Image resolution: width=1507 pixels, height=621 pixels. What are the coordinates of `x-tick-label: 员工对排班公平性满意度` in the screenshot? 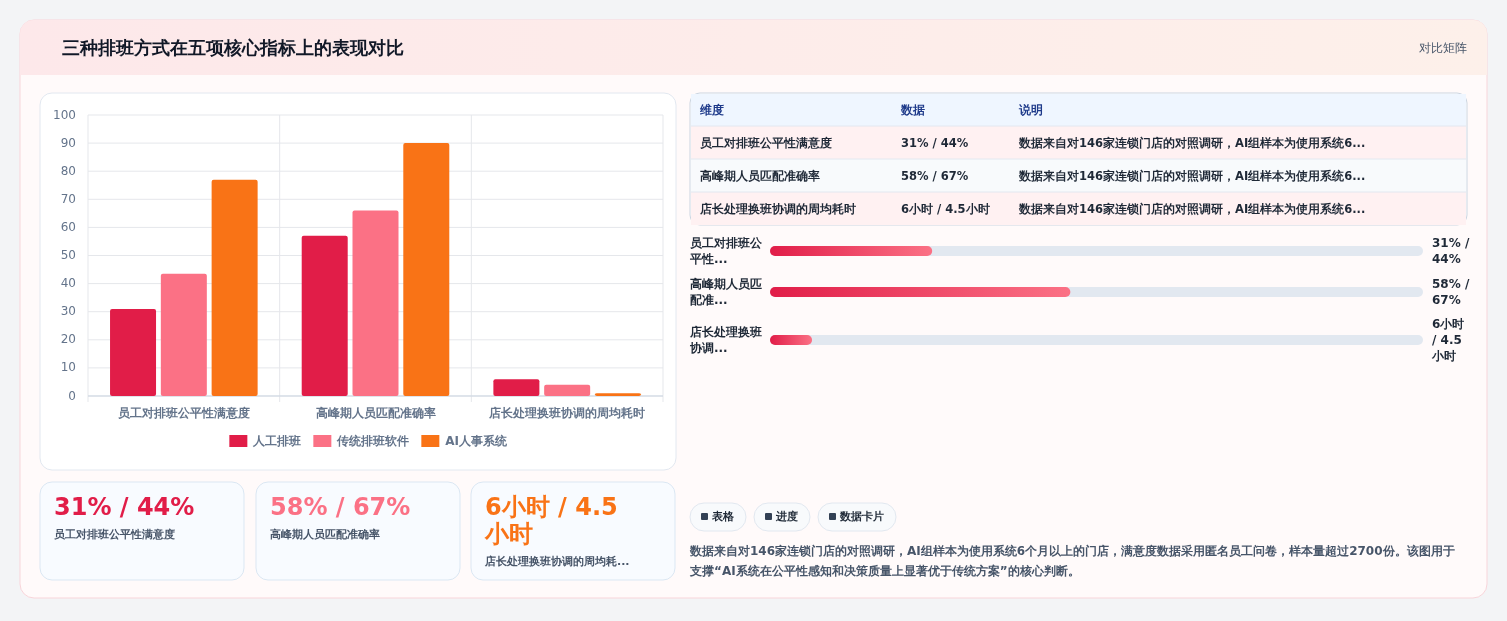 It's located at (183, 412).